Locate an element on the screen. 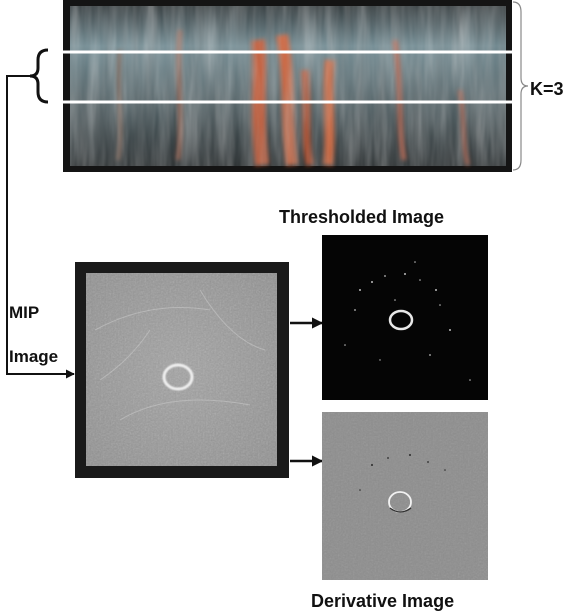 This screenshot has width=584, height=613. mip-fibers is located at coordinates (180, 355).